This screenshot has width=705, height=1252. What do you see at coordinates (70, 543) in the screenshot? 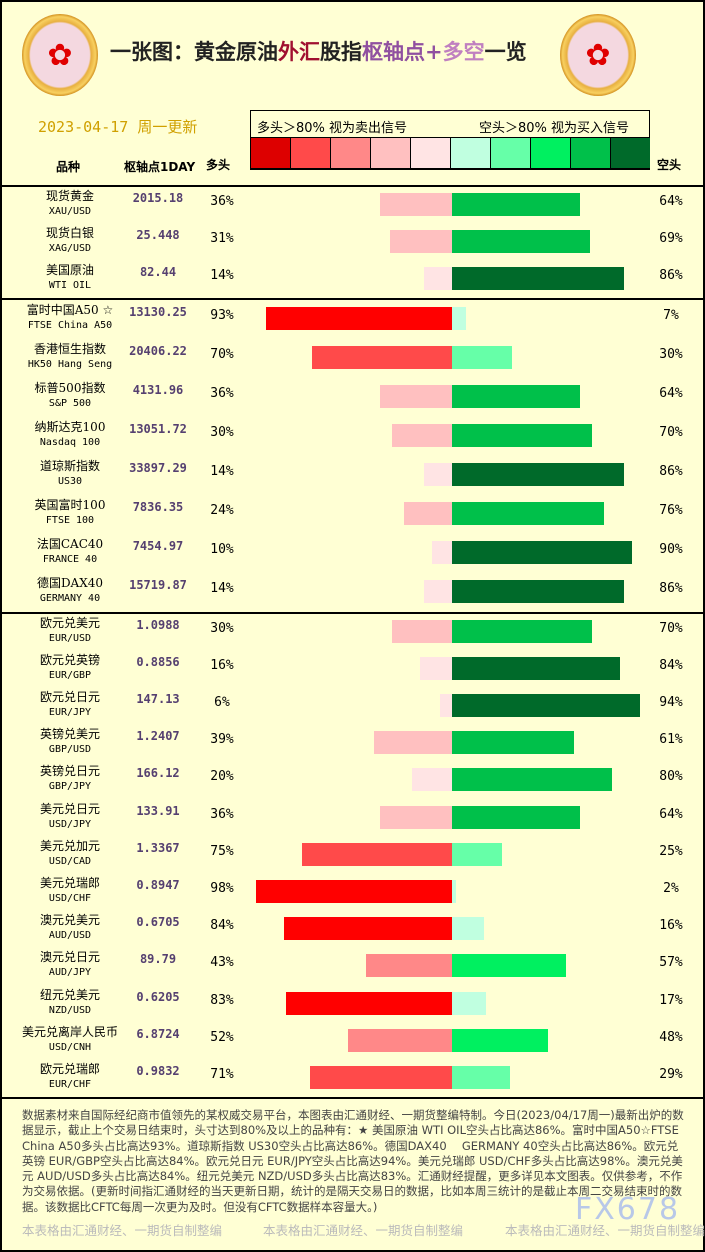
I see `name-cn: 法国CAC40` at bounding box center [70, 543].